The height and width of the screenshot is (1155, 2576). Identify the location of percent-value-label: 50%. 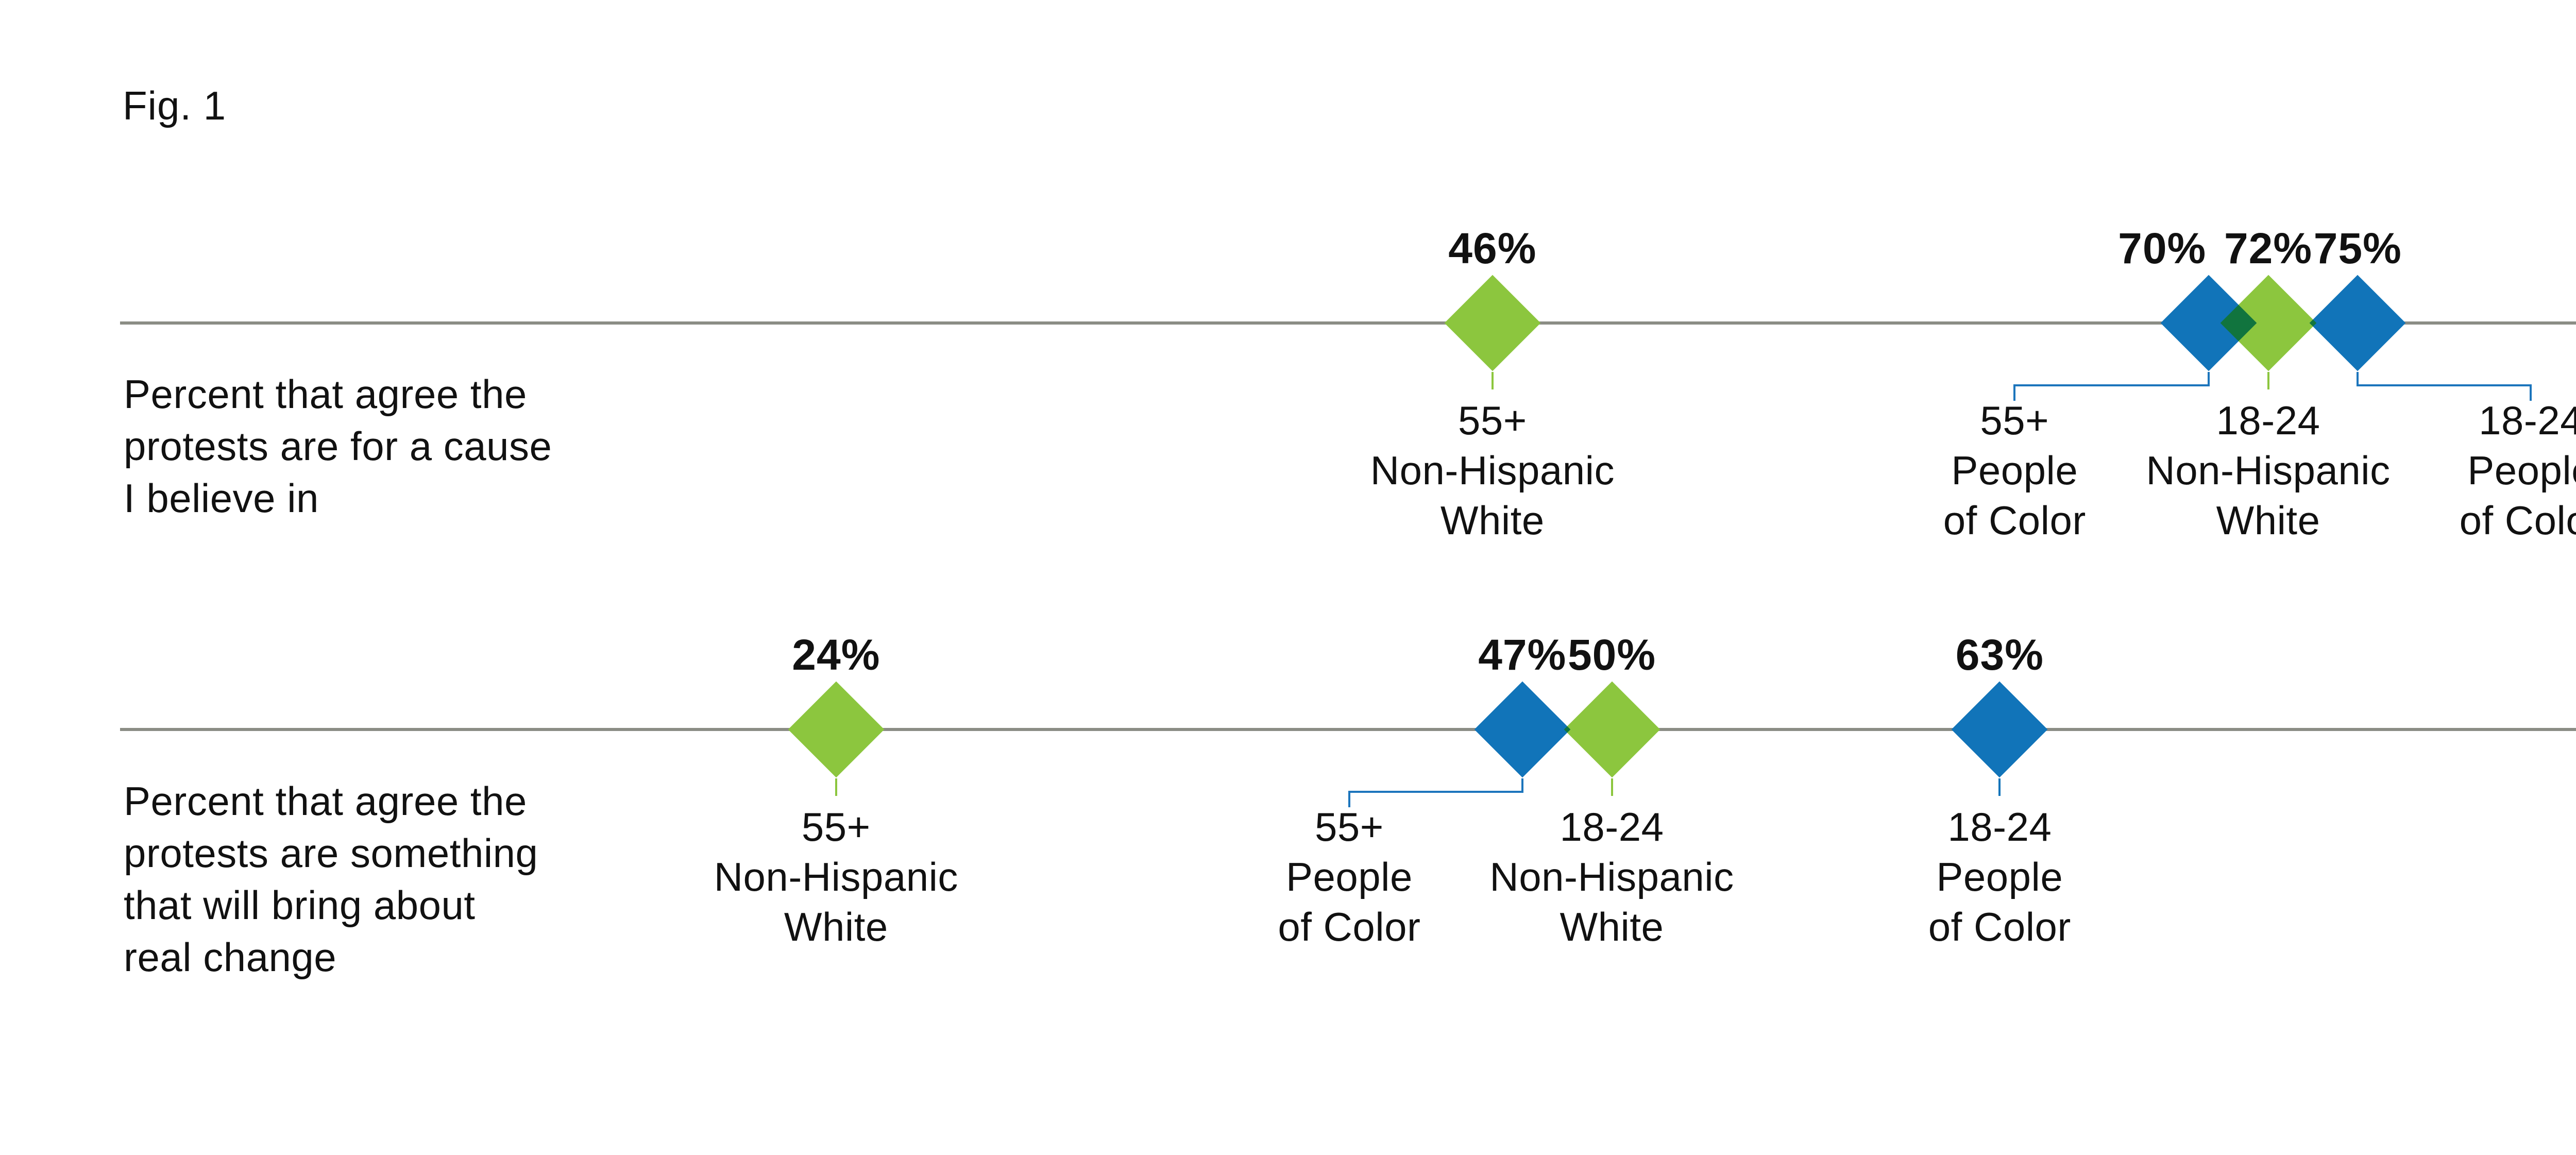
(1612, 655).